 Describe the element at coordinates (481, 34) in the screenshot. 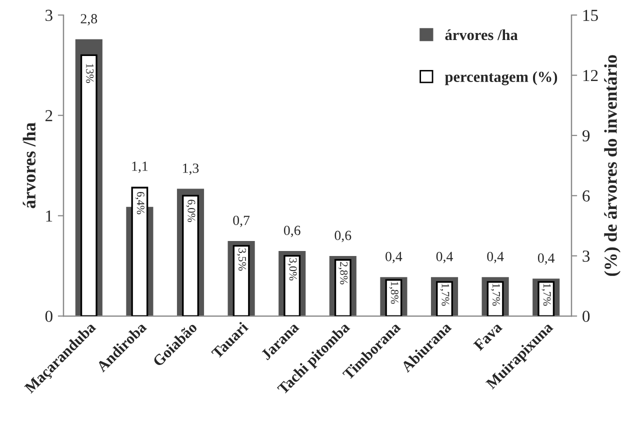

I see `legend-label: árvores /ha` at that location.